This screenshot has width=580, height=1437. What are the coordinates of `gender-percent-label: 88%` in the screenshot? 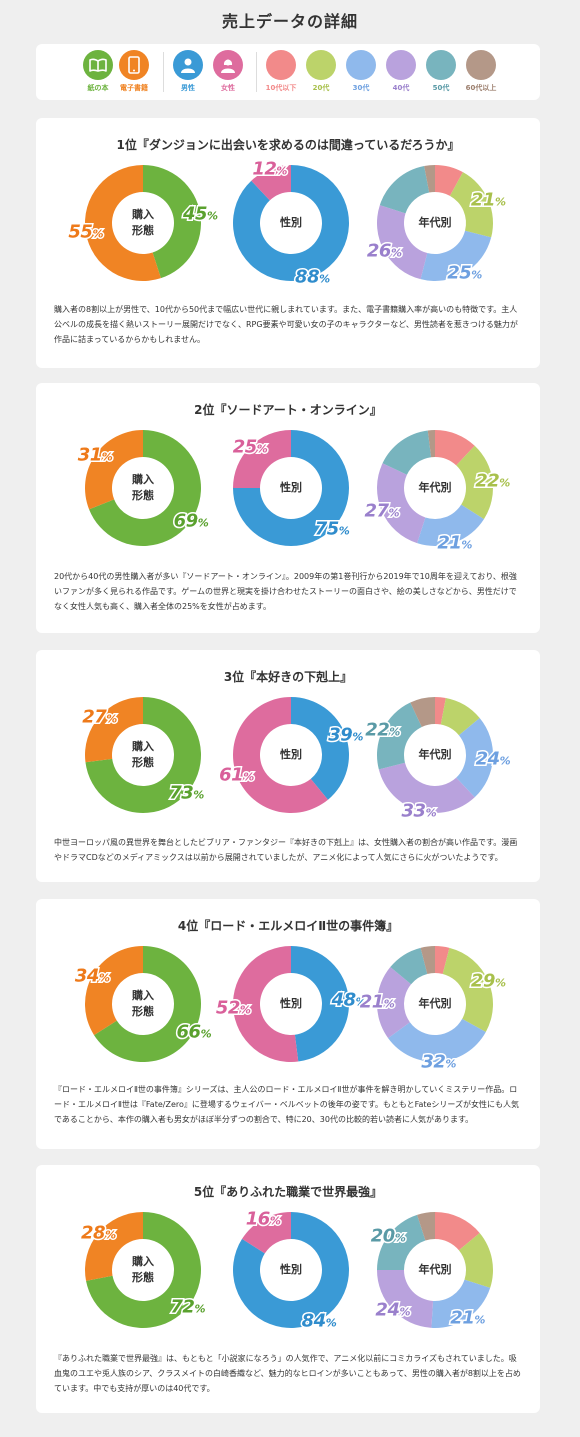 It's located at (313, 277).